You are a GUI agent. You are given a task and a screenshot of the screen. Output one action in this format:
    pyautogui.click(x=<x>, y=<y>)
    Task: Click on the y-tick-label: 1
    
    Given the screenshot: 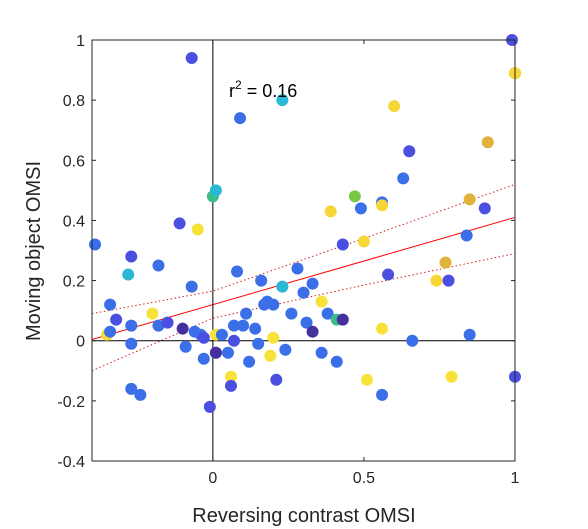 What is the action you would take?
    pyautogui.click(x=80, y=41)
    